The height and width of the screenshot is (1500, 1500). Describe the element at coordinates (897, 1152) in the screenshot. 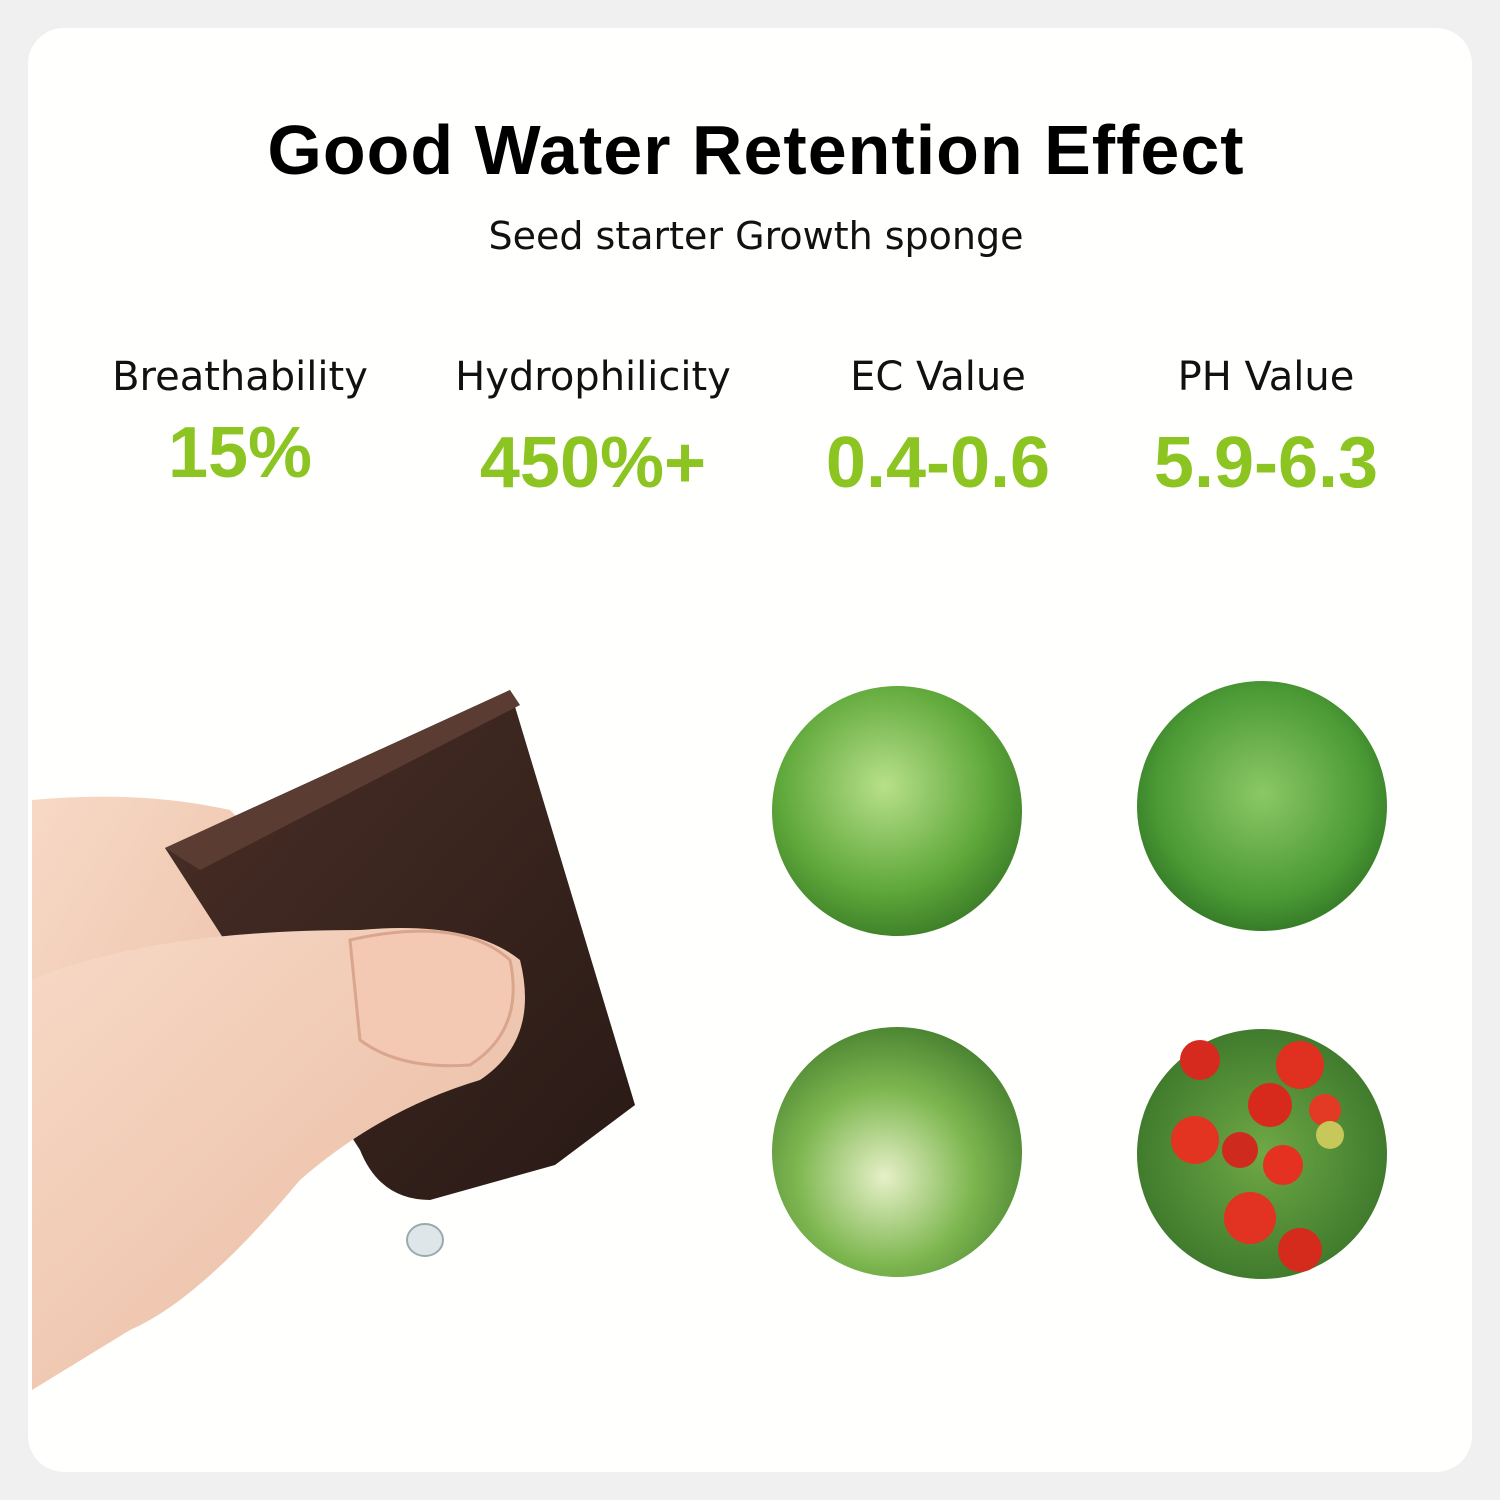

I see `bokchoy-image` at that location.